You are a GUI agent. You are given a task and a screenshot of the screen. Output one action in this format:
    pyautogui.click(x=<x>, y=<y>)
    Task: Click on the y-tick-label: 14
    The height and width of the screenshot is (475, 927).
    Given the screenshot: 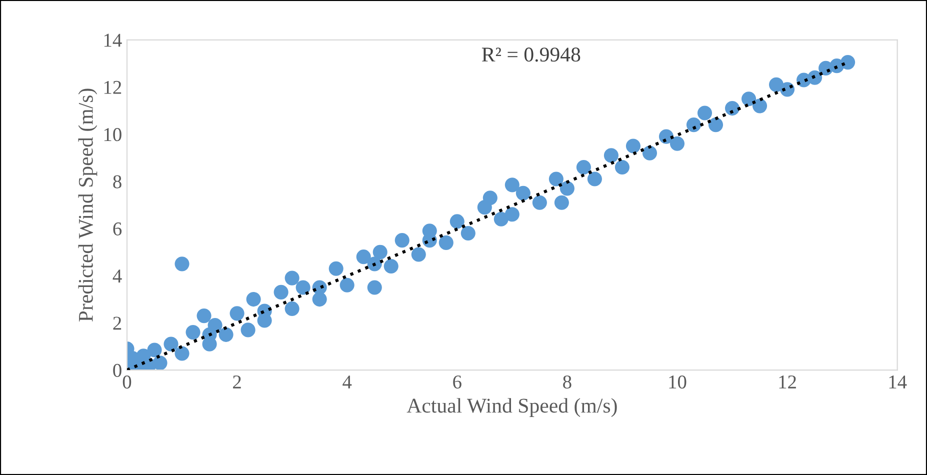 What is the action you would take?
    pyautogui.click(x=113, y=40)
    